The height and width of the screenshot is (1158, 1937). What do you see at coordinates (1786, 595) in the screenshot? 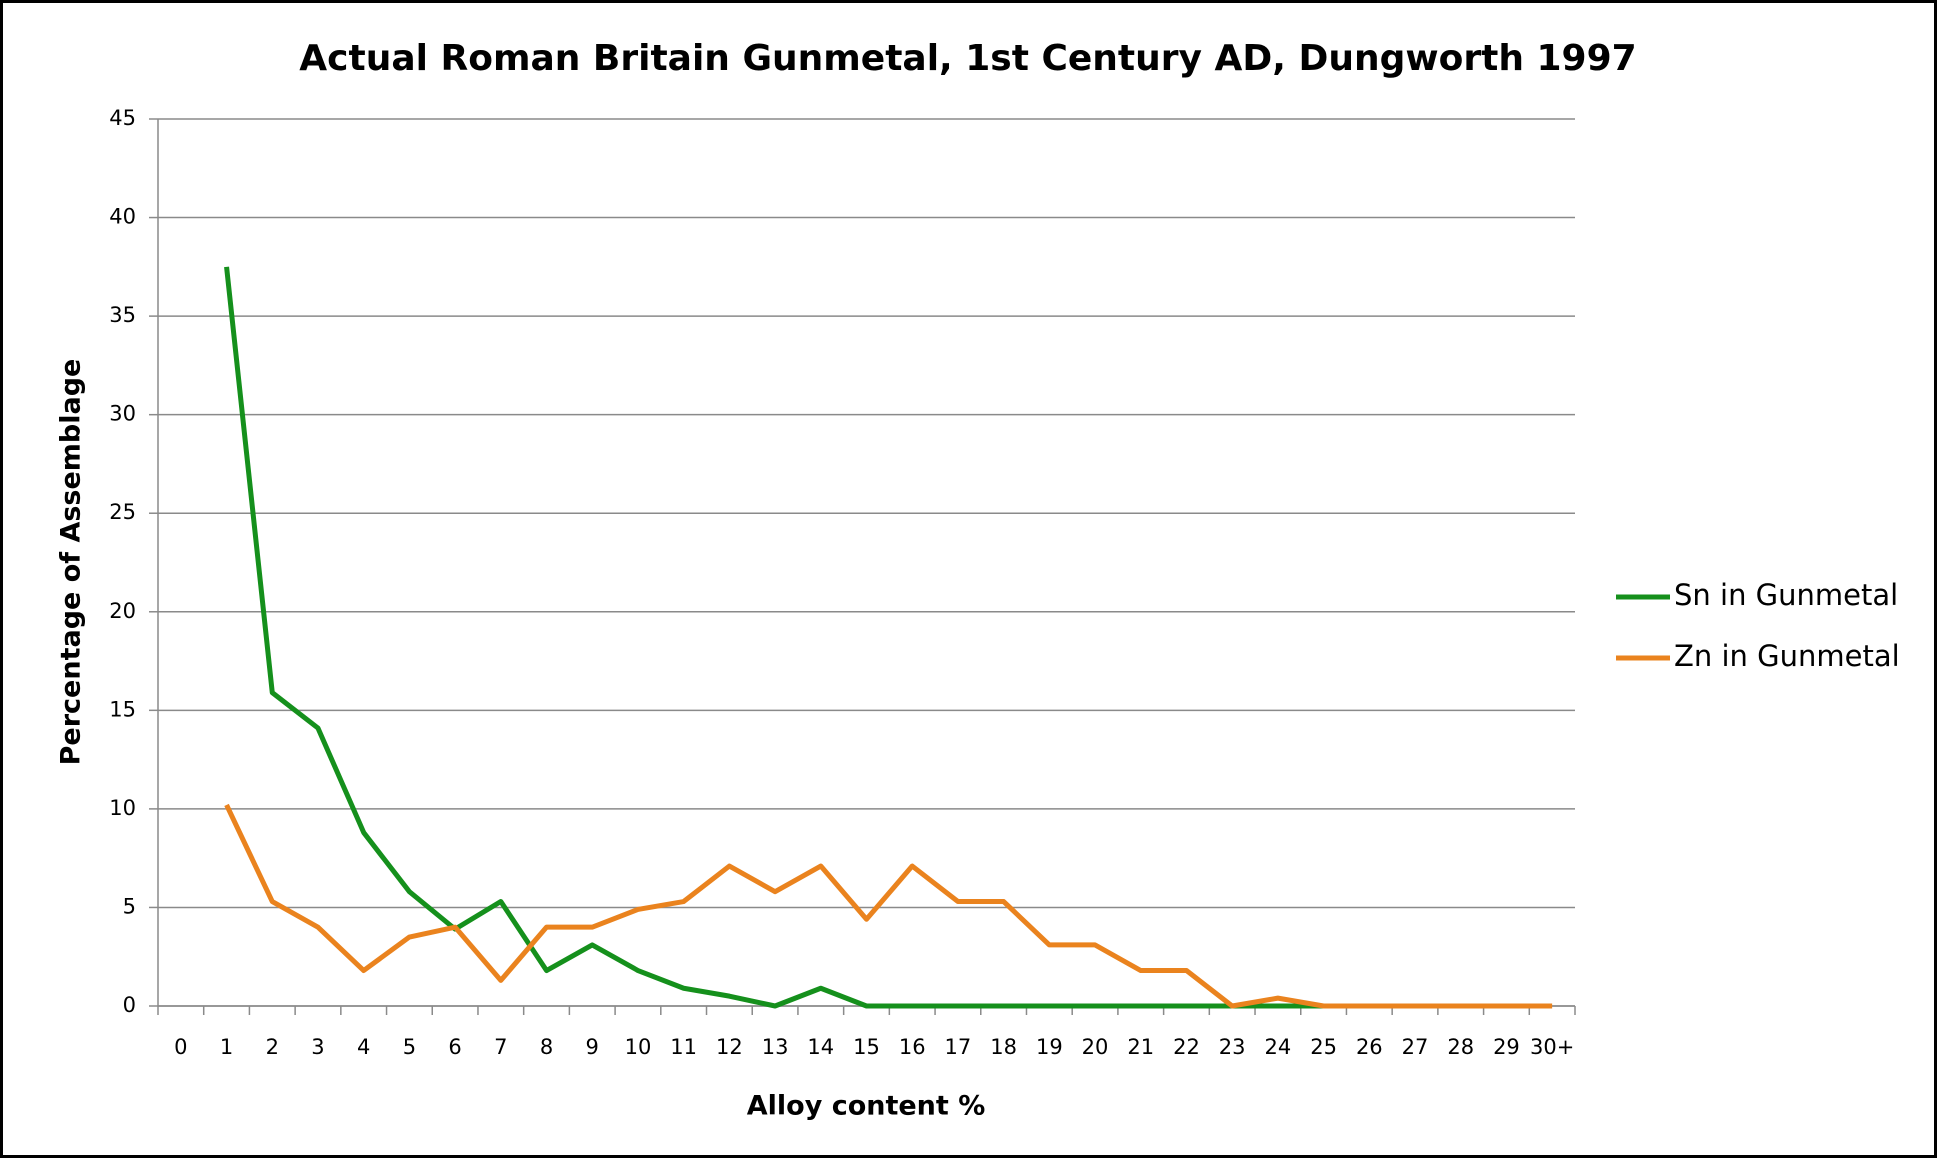
I see `legend-label: Sn in Gunmetal` at bounding box center [1786, 595].